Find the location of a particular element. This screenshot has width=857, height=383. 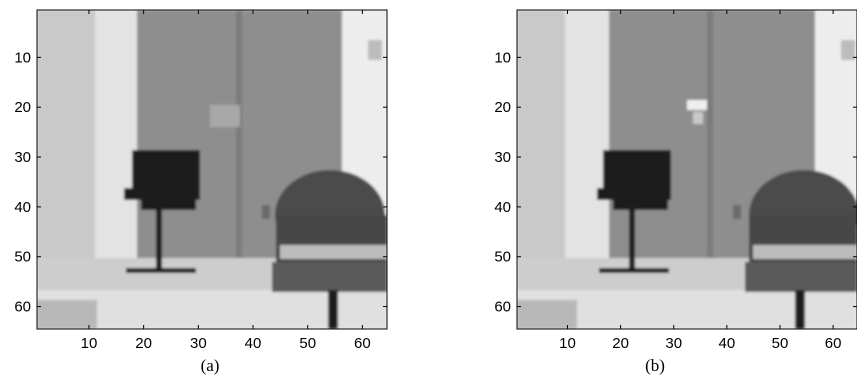

caption-a: (a) is located at coordinates (210, 365).